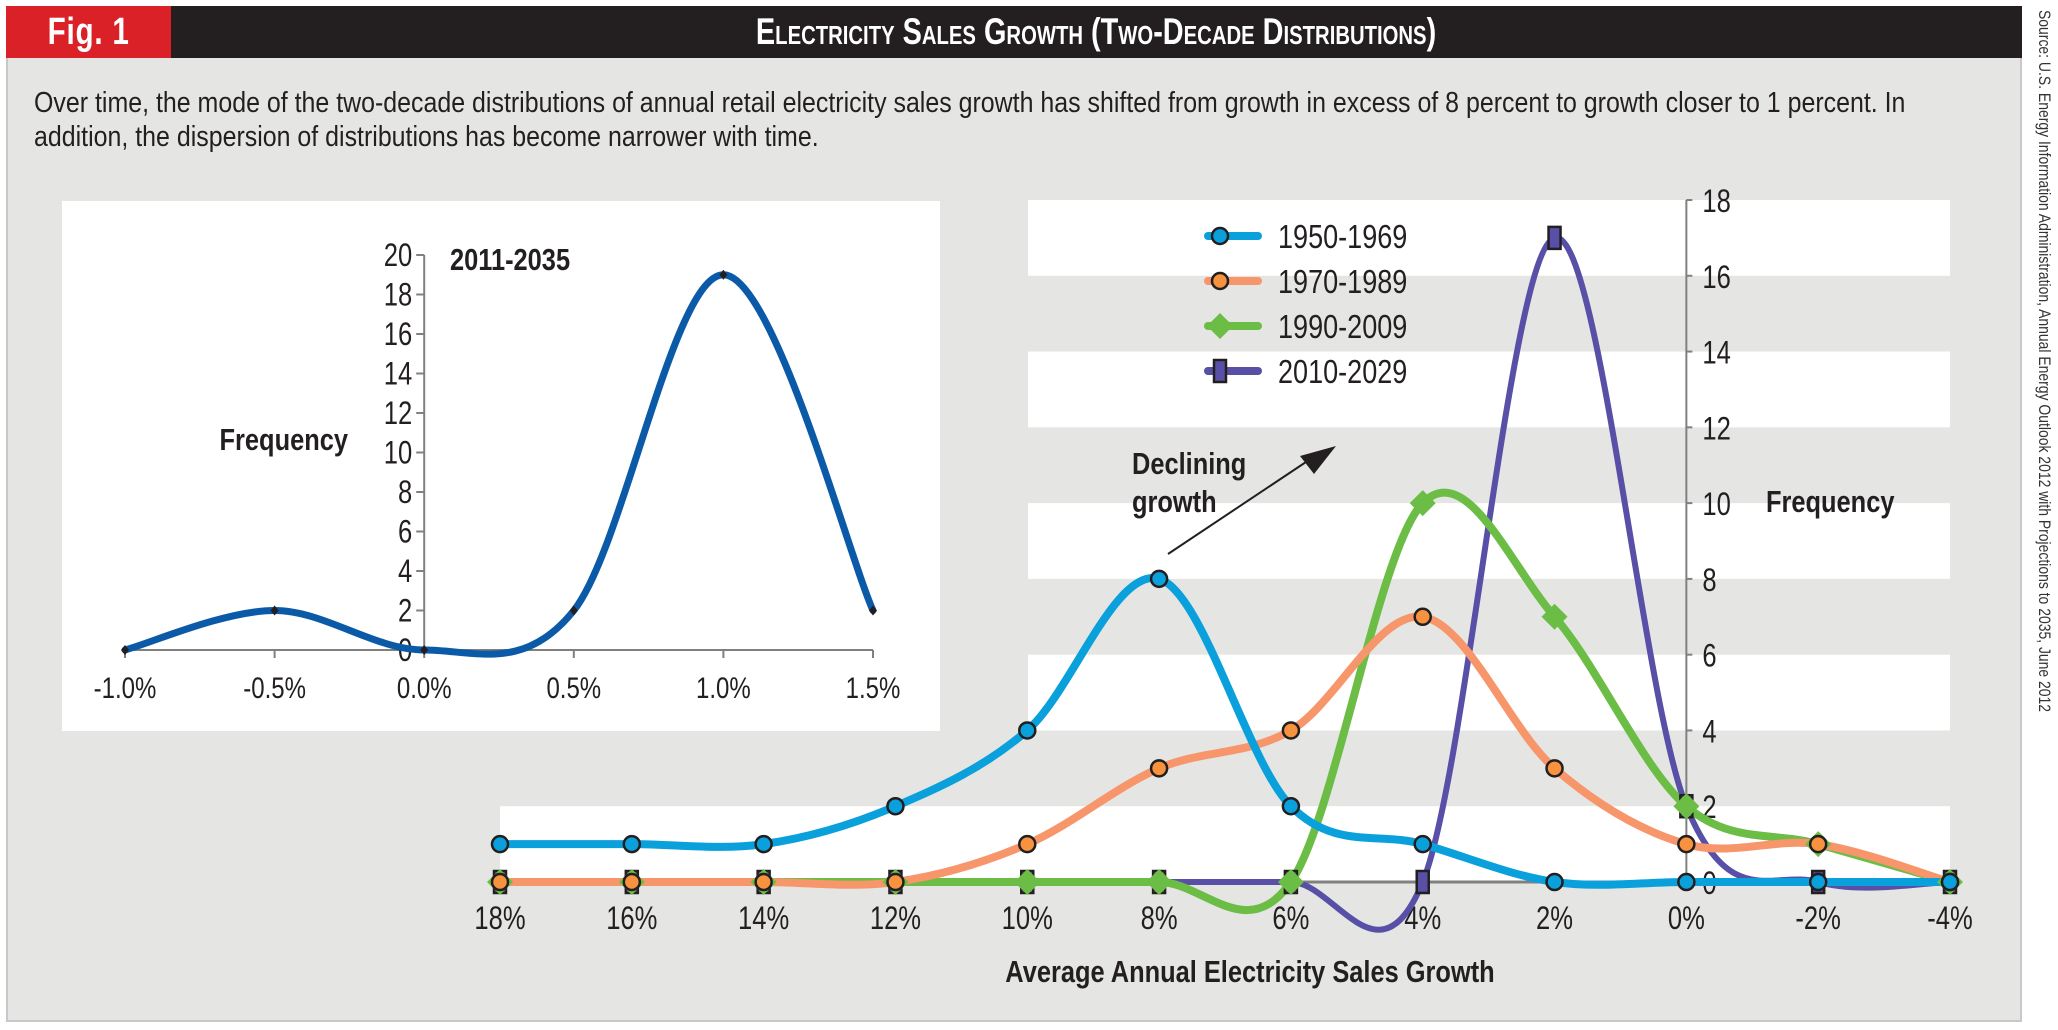 This screenshot has width=2058, height=1030. What do you see at coordinates (398, 413) in the screenshot?
I see `inset-y-tick-label: 12` at bounding box center [398, 413].